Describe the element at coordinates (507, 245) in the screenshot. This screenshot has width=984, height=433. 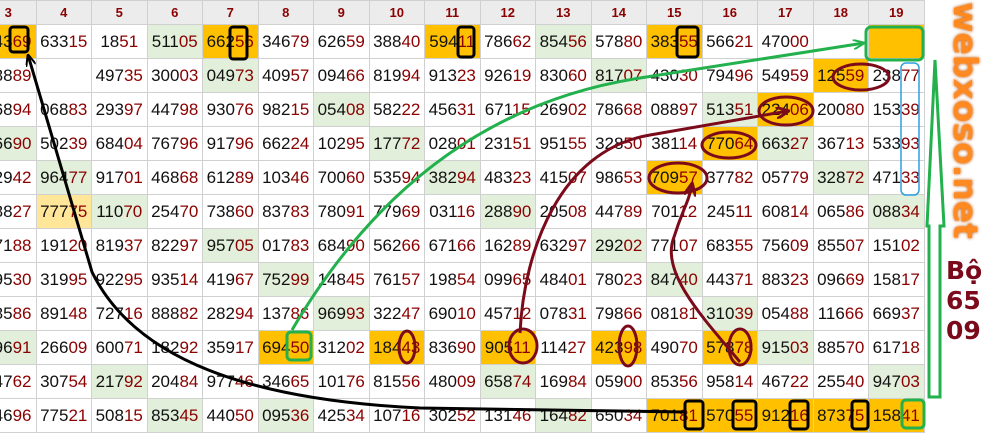
I see `result-cell: 16289` at that location.